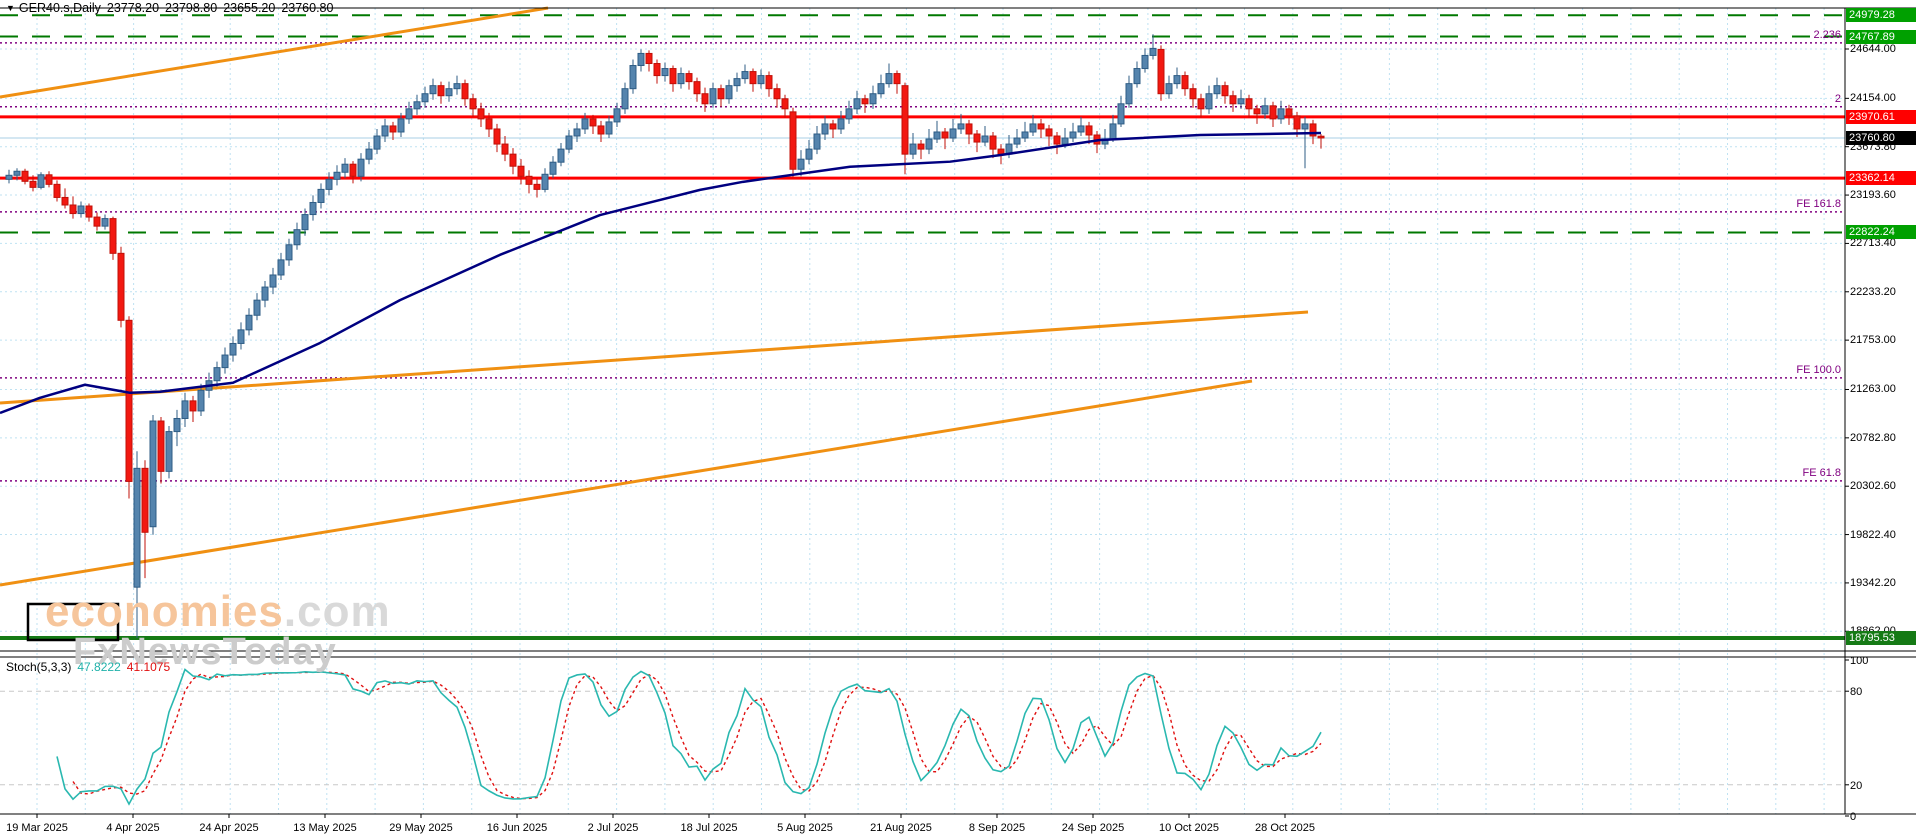 The height and width of the screenshot is (840, 1916). What do you see at coordinates (325, 828) in the screenshot?
I see `date-axis-label: 13 May 2025` at bounding box center [325, 828].